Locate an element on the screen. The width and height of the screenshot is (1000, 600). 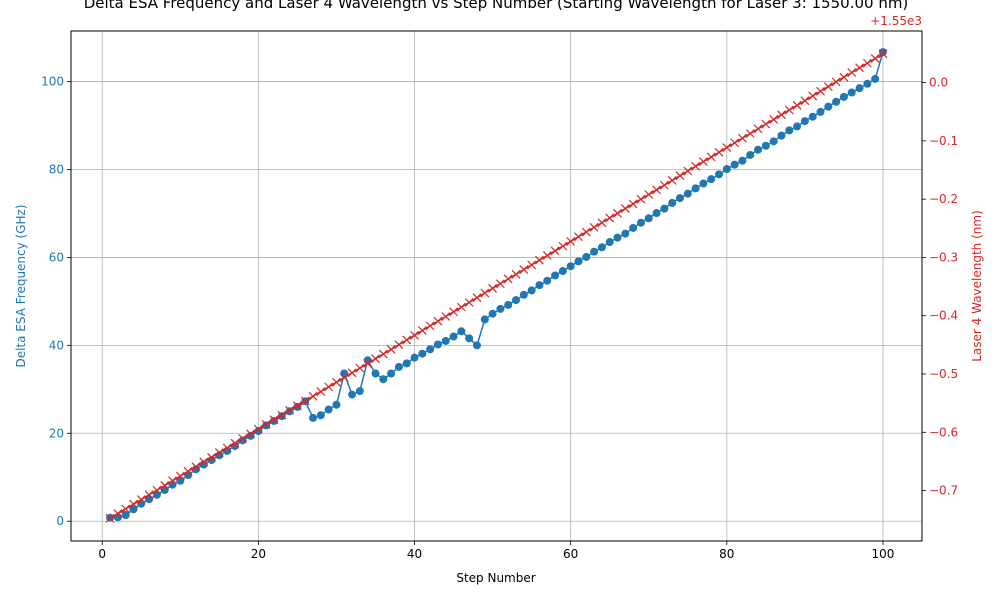
x-tick-label-4: 80 is located at coordinates (726, 554).